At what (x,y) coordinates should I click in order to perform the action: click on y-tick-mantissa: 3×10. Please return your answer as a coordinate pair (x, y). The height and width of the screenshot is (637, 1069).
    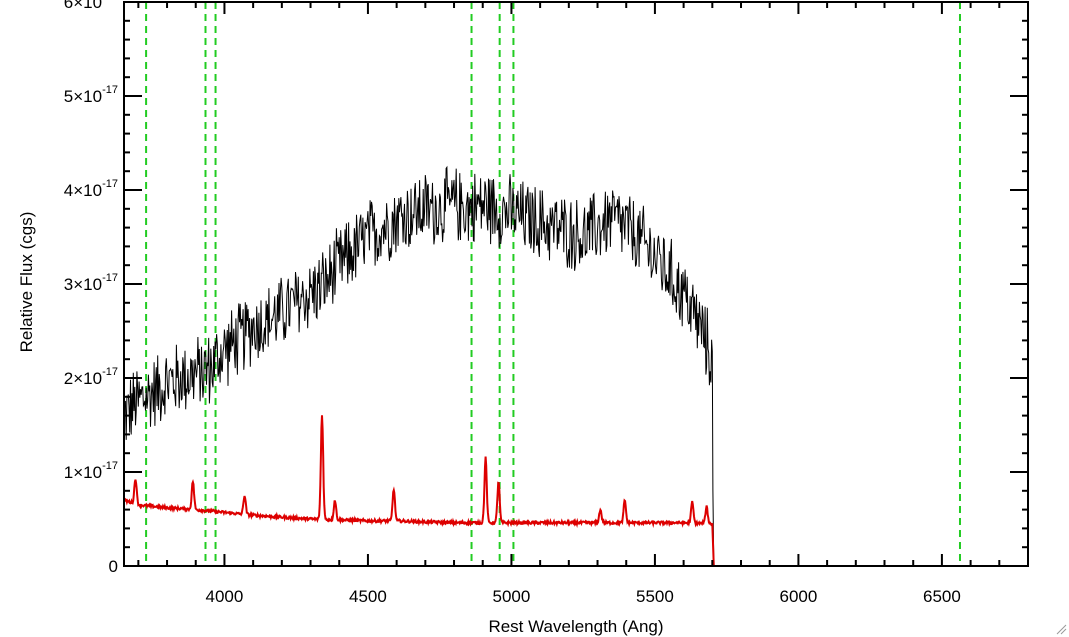
    Looking at the image, I should click on (83, 284).